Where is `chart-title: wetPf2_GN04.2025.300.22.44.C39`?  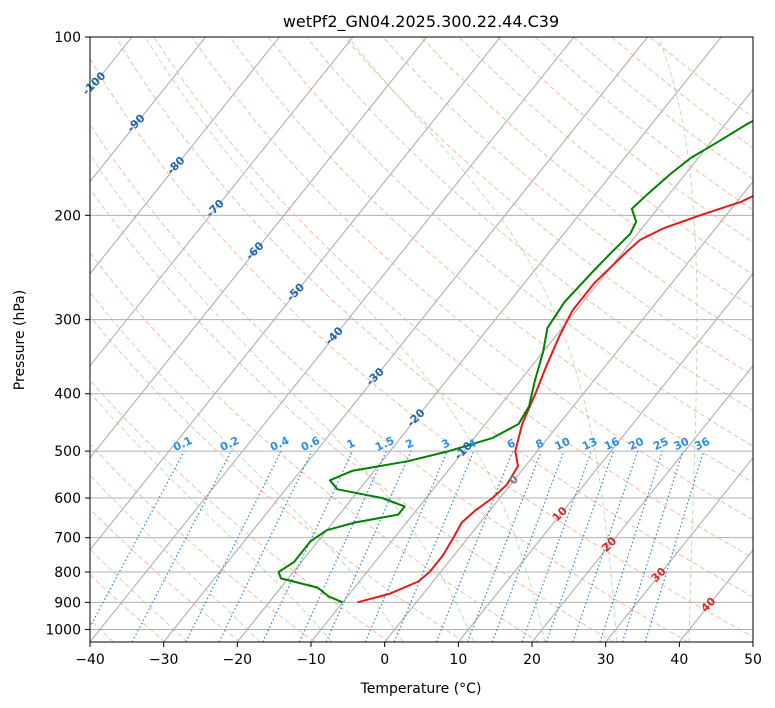 chart-title: wetPf2_GN04.2025.300.22.44.C39 is located at coordinates (421, 22).